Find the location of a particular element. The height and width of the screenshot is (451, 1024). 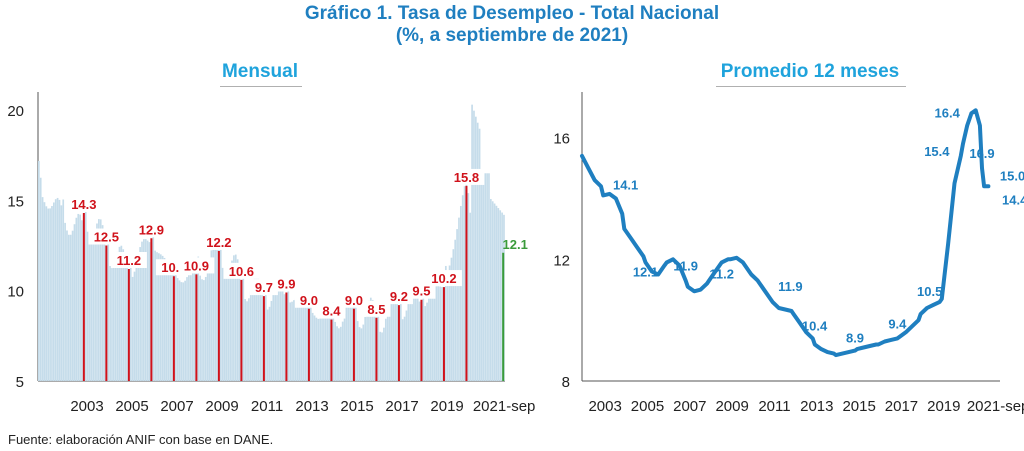

line-data-label: 14.1 is located at coordinates (625, 184).